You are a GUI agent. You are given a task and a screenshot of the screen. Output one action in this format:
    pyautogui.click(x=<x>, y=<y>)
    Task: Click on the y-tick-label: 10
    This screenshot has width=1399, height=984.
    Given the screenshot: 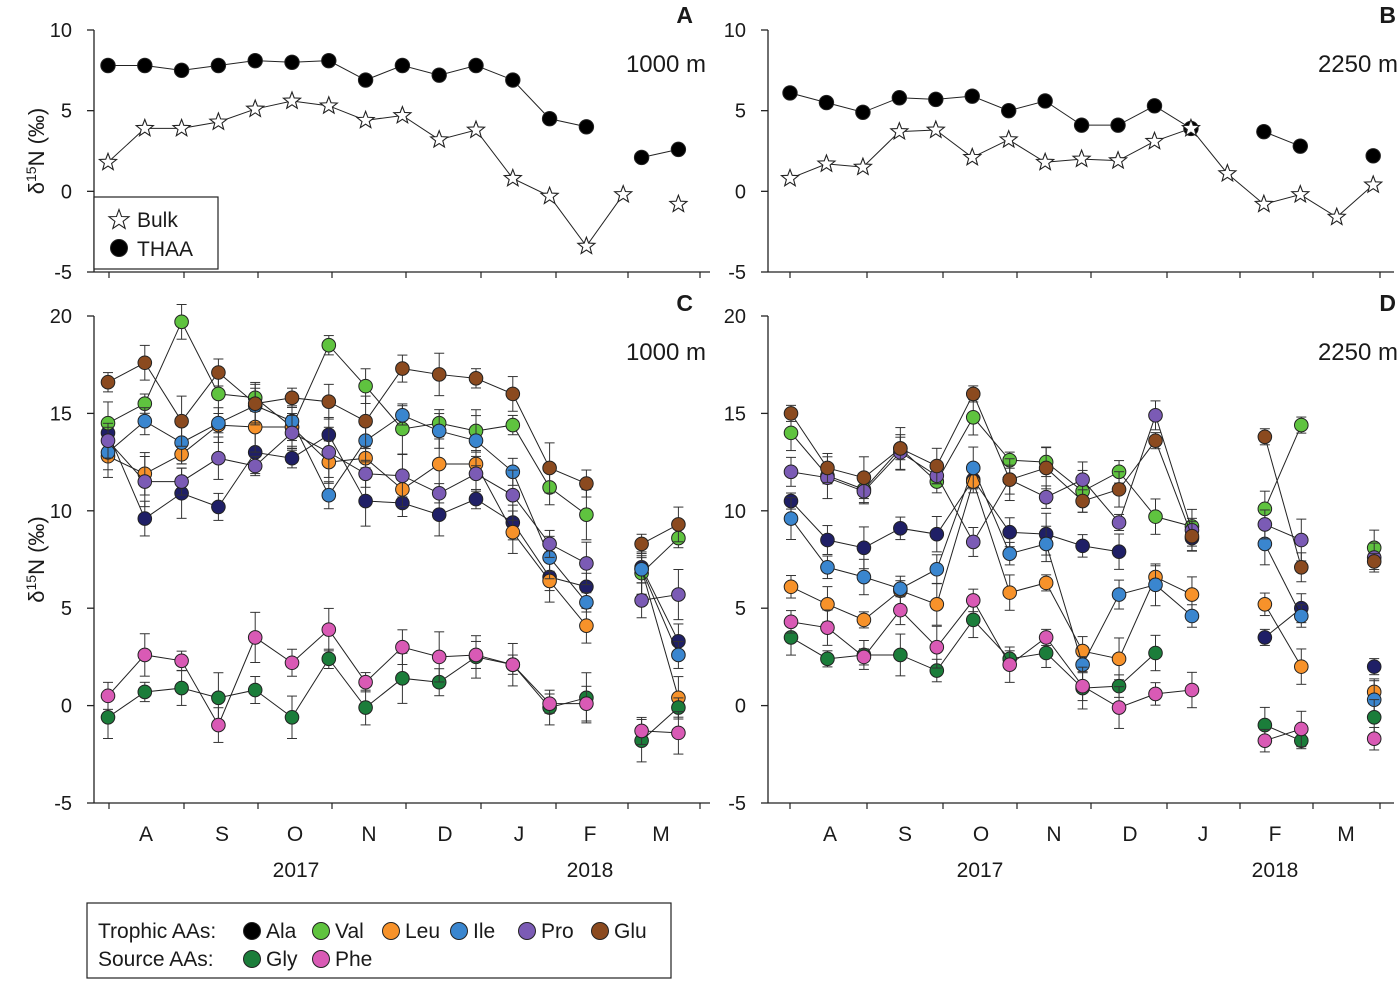 What is the action you would take?
    pyautogui.click(x=61, y=31)
    